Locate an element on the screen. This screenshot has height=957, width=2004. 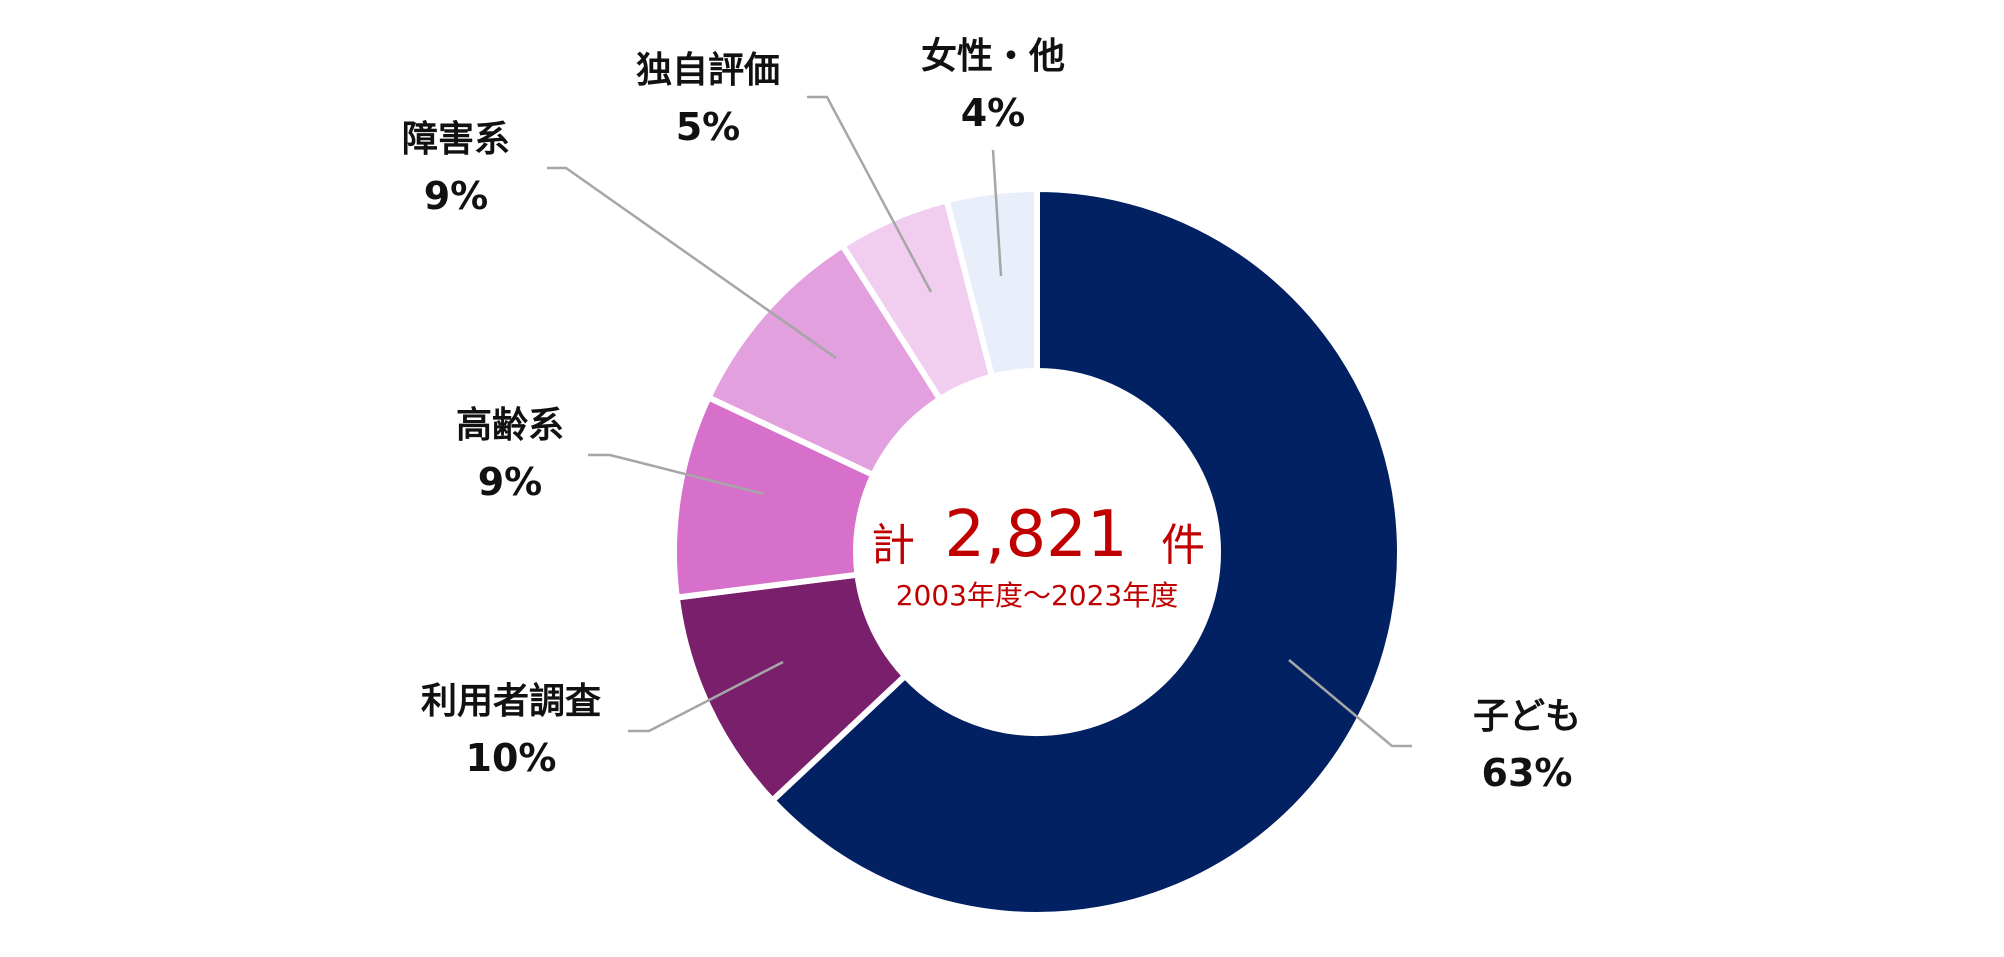
center-period: 2003年度～2023年度 is located at coordinates (1037, 595).